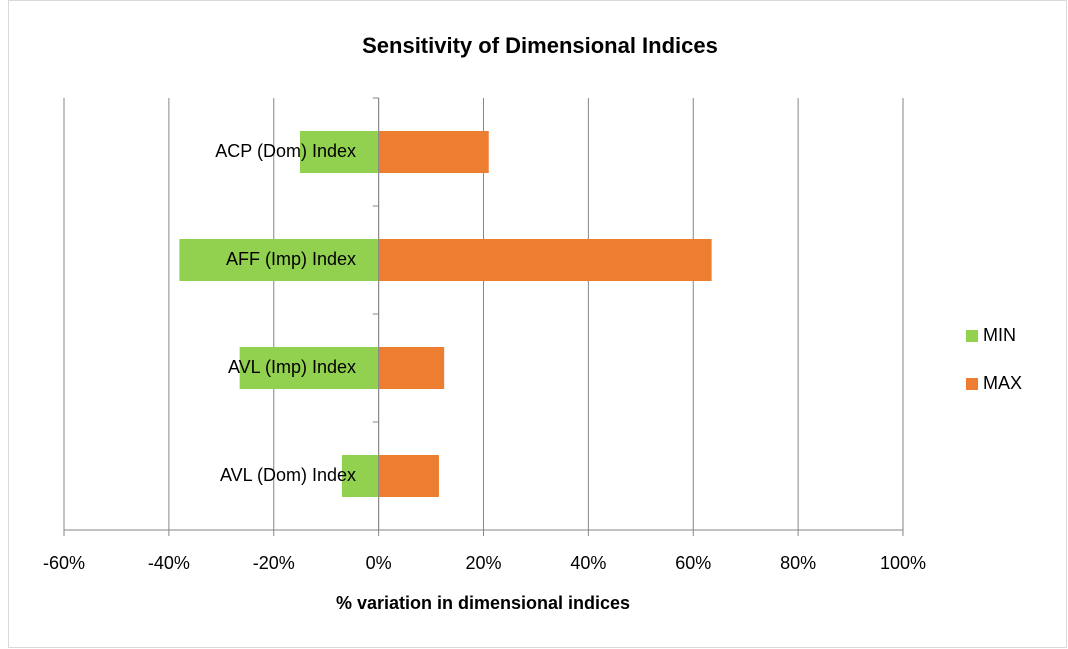 The width and height of the screenshot is (1068, 649). Describe the element at coordinates (169, 563) in the screenshot. I see `x-tick-label: -40%` at that location.